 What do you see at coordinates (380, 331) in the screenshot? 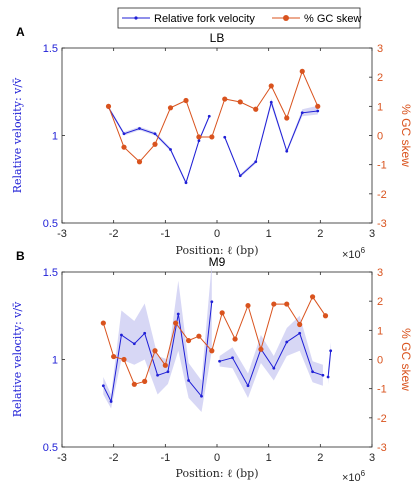
I see `b-ytick-right-label: 1` at bounding box center [380, 331].